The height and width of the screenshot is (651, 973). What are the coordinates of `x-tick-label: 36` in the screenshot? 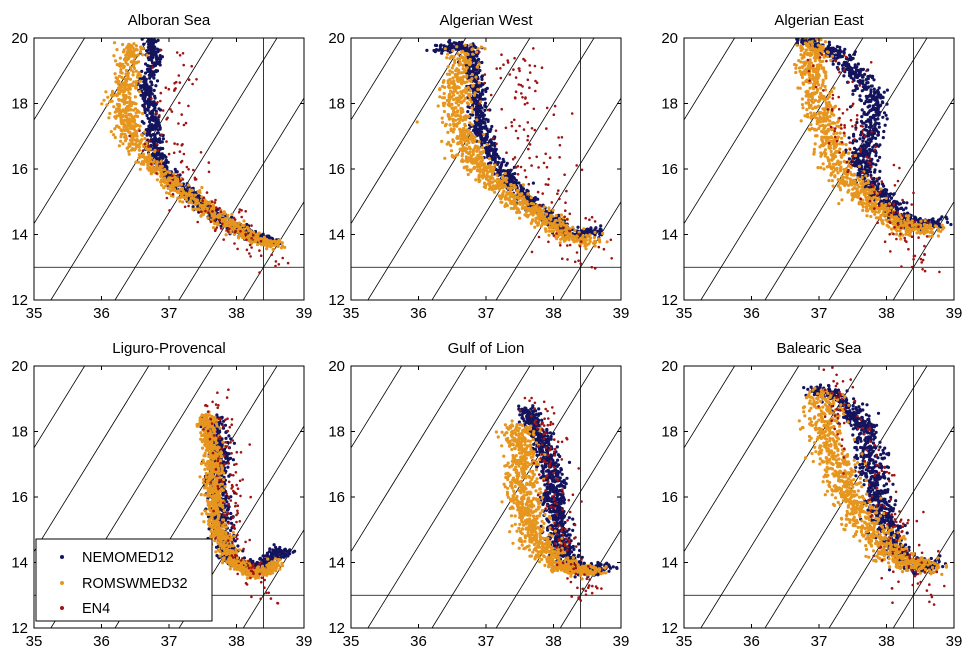 It's located at (101, 313).